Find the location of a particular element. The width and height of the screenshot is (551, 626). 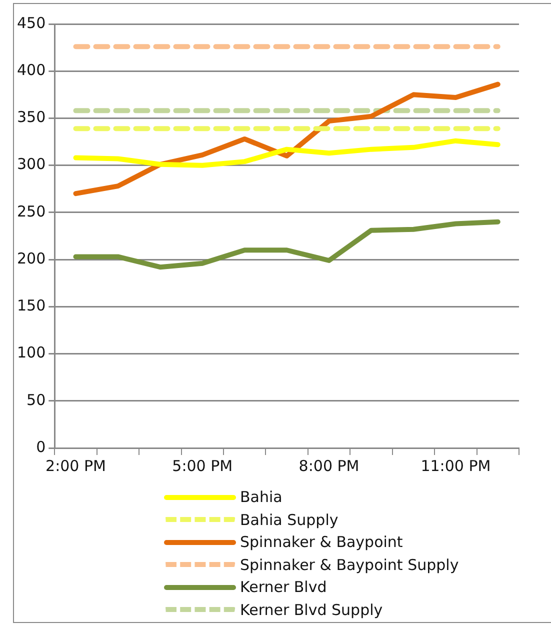

y-tick-label: 450 is located at coordinates (31, 23).